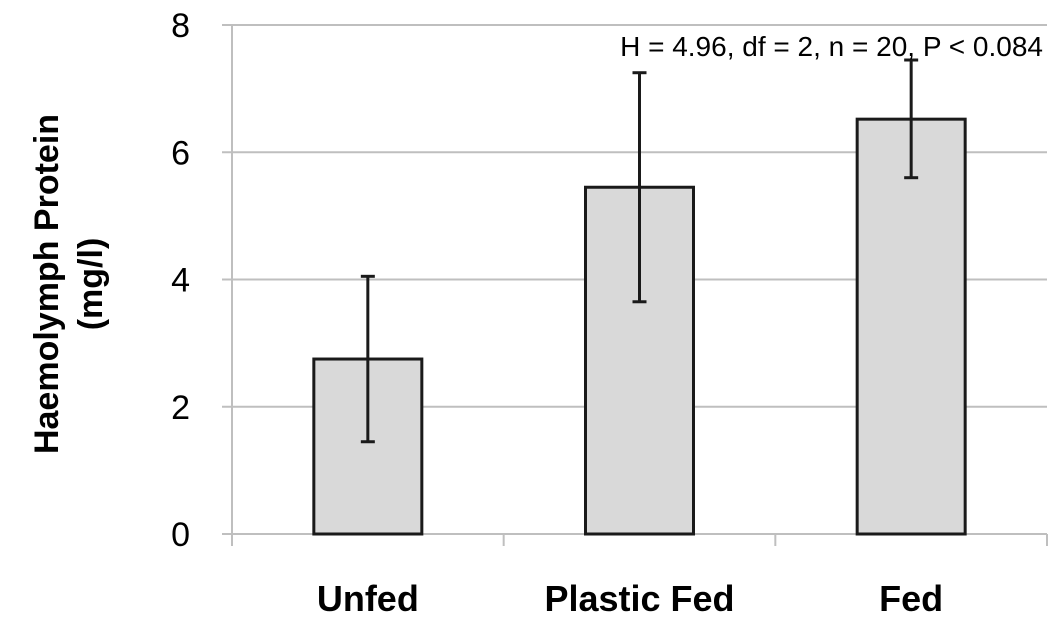 The image size is (1053, 618). What do you see at coordinates (639, 598) in the screenshot?
I see `x-category-label: Plastic Fed` at bounding box center [639, 598].